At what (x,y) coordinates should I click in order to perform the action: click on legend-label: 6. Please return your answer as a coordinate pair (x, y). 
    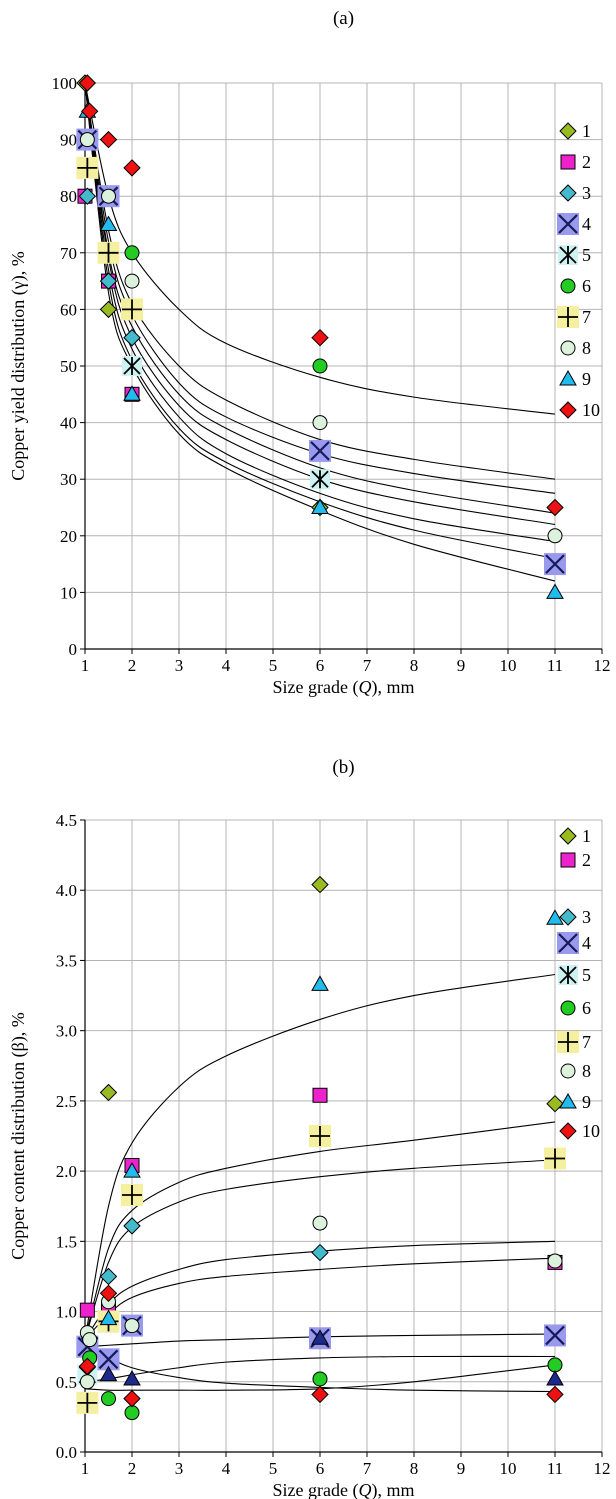
    Looking at the image, I should click on (586, 1008).